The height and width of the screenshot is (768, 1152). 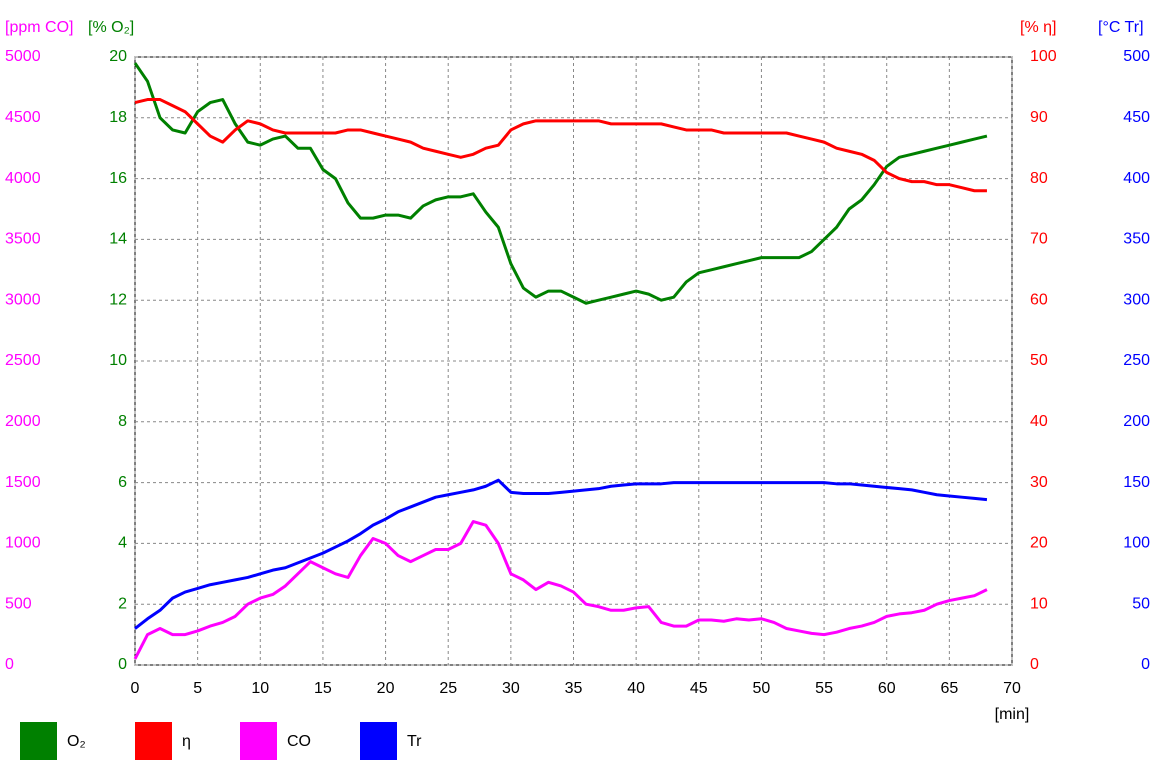 What do you see at coordinates (1012, 714) in the screenshot?
I see `x-axis-label: [min]` at bounding box center [1012, 714].